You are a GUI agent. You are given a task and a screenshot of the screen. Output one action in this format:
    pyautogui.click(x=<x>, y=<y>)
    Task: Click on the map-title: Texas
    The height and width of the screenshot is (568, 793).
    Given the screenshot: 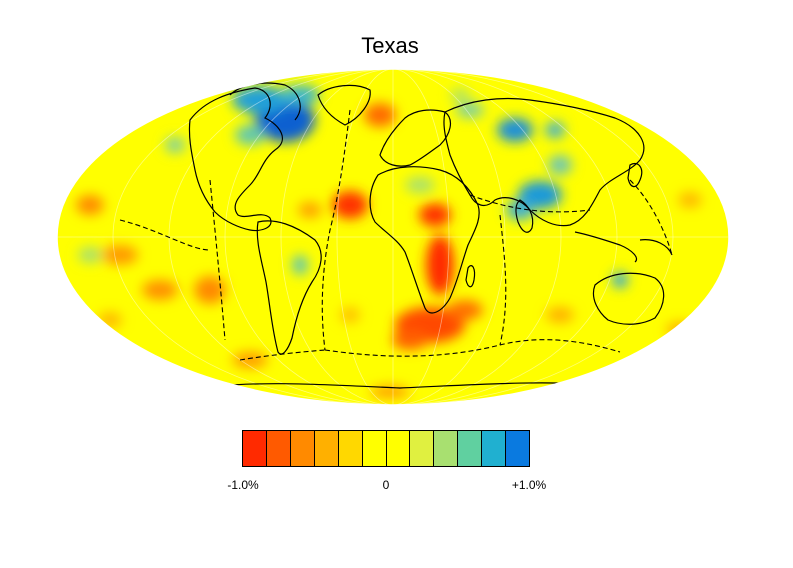 What is the action you would take?
    pyautogui.click(x=390, y=45)
    